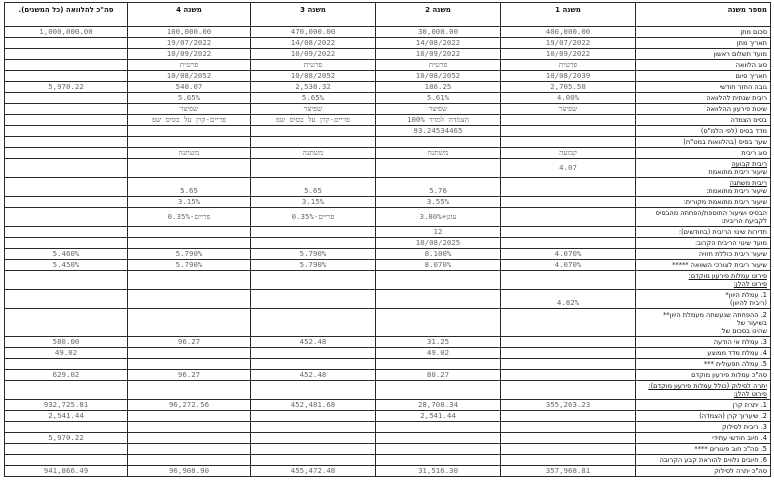 The image size is (774, 482). What do you see at coordinates (735, 364) in the screenshot?
I see `row-label-line: 5. עמלה תפעולית ***` at bounding box center [735, 364].